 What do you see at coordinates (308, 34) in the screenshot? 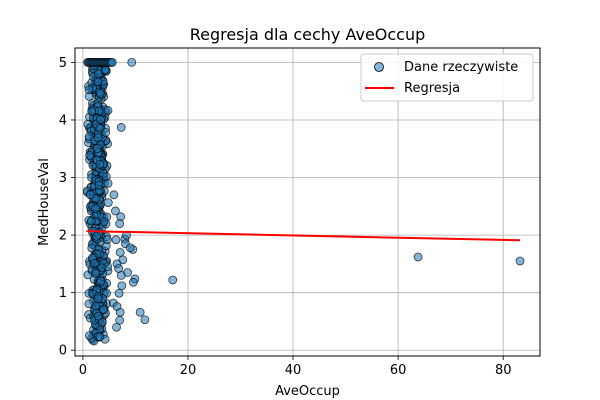
I see `chart-title: Regresja dla cechy AveOccup` at bounding box center [308, 34].